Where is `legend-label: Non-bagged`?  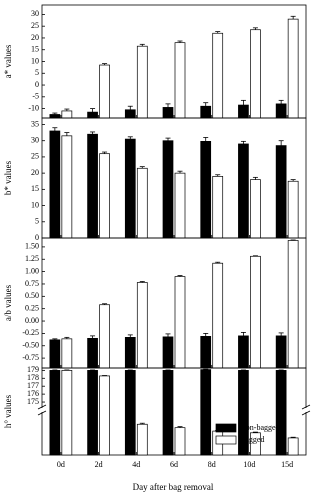 legend-label: Non-bagged is located at coordinates (260, 427).